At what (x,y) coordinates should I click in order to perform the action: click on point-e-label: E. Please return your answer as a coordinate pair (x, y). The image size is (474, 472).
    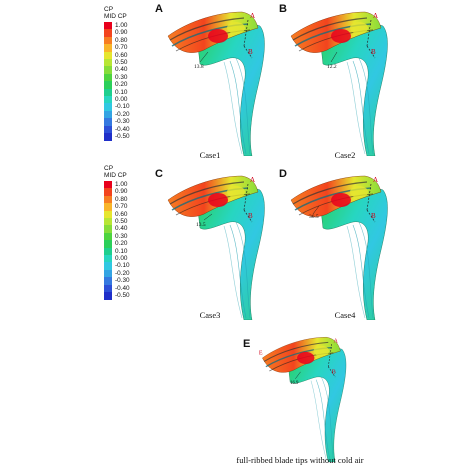
    Looking at the image, I should click on (261, 354).